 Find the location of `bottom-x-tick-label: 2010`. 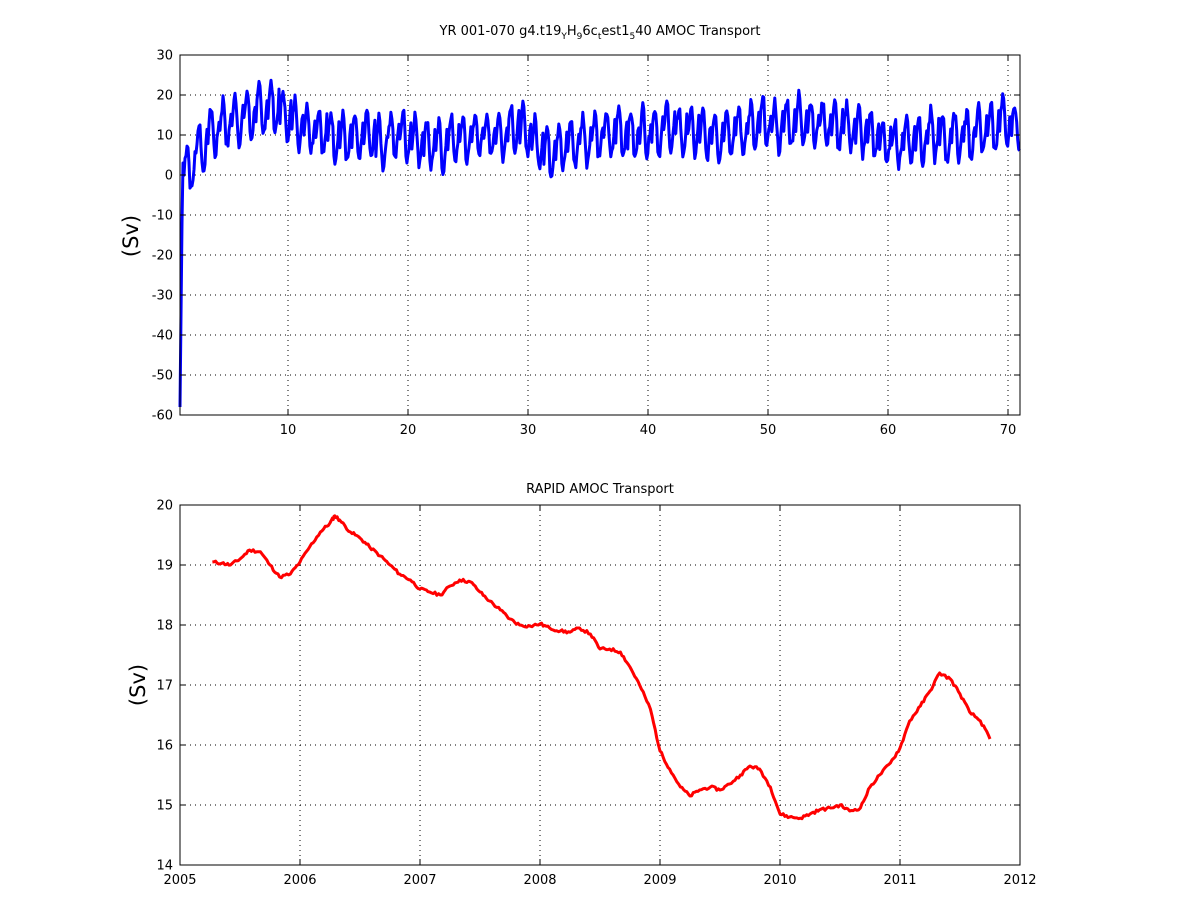

bottom-x-tick-label: 2010 is located at coordinates (779, 880).